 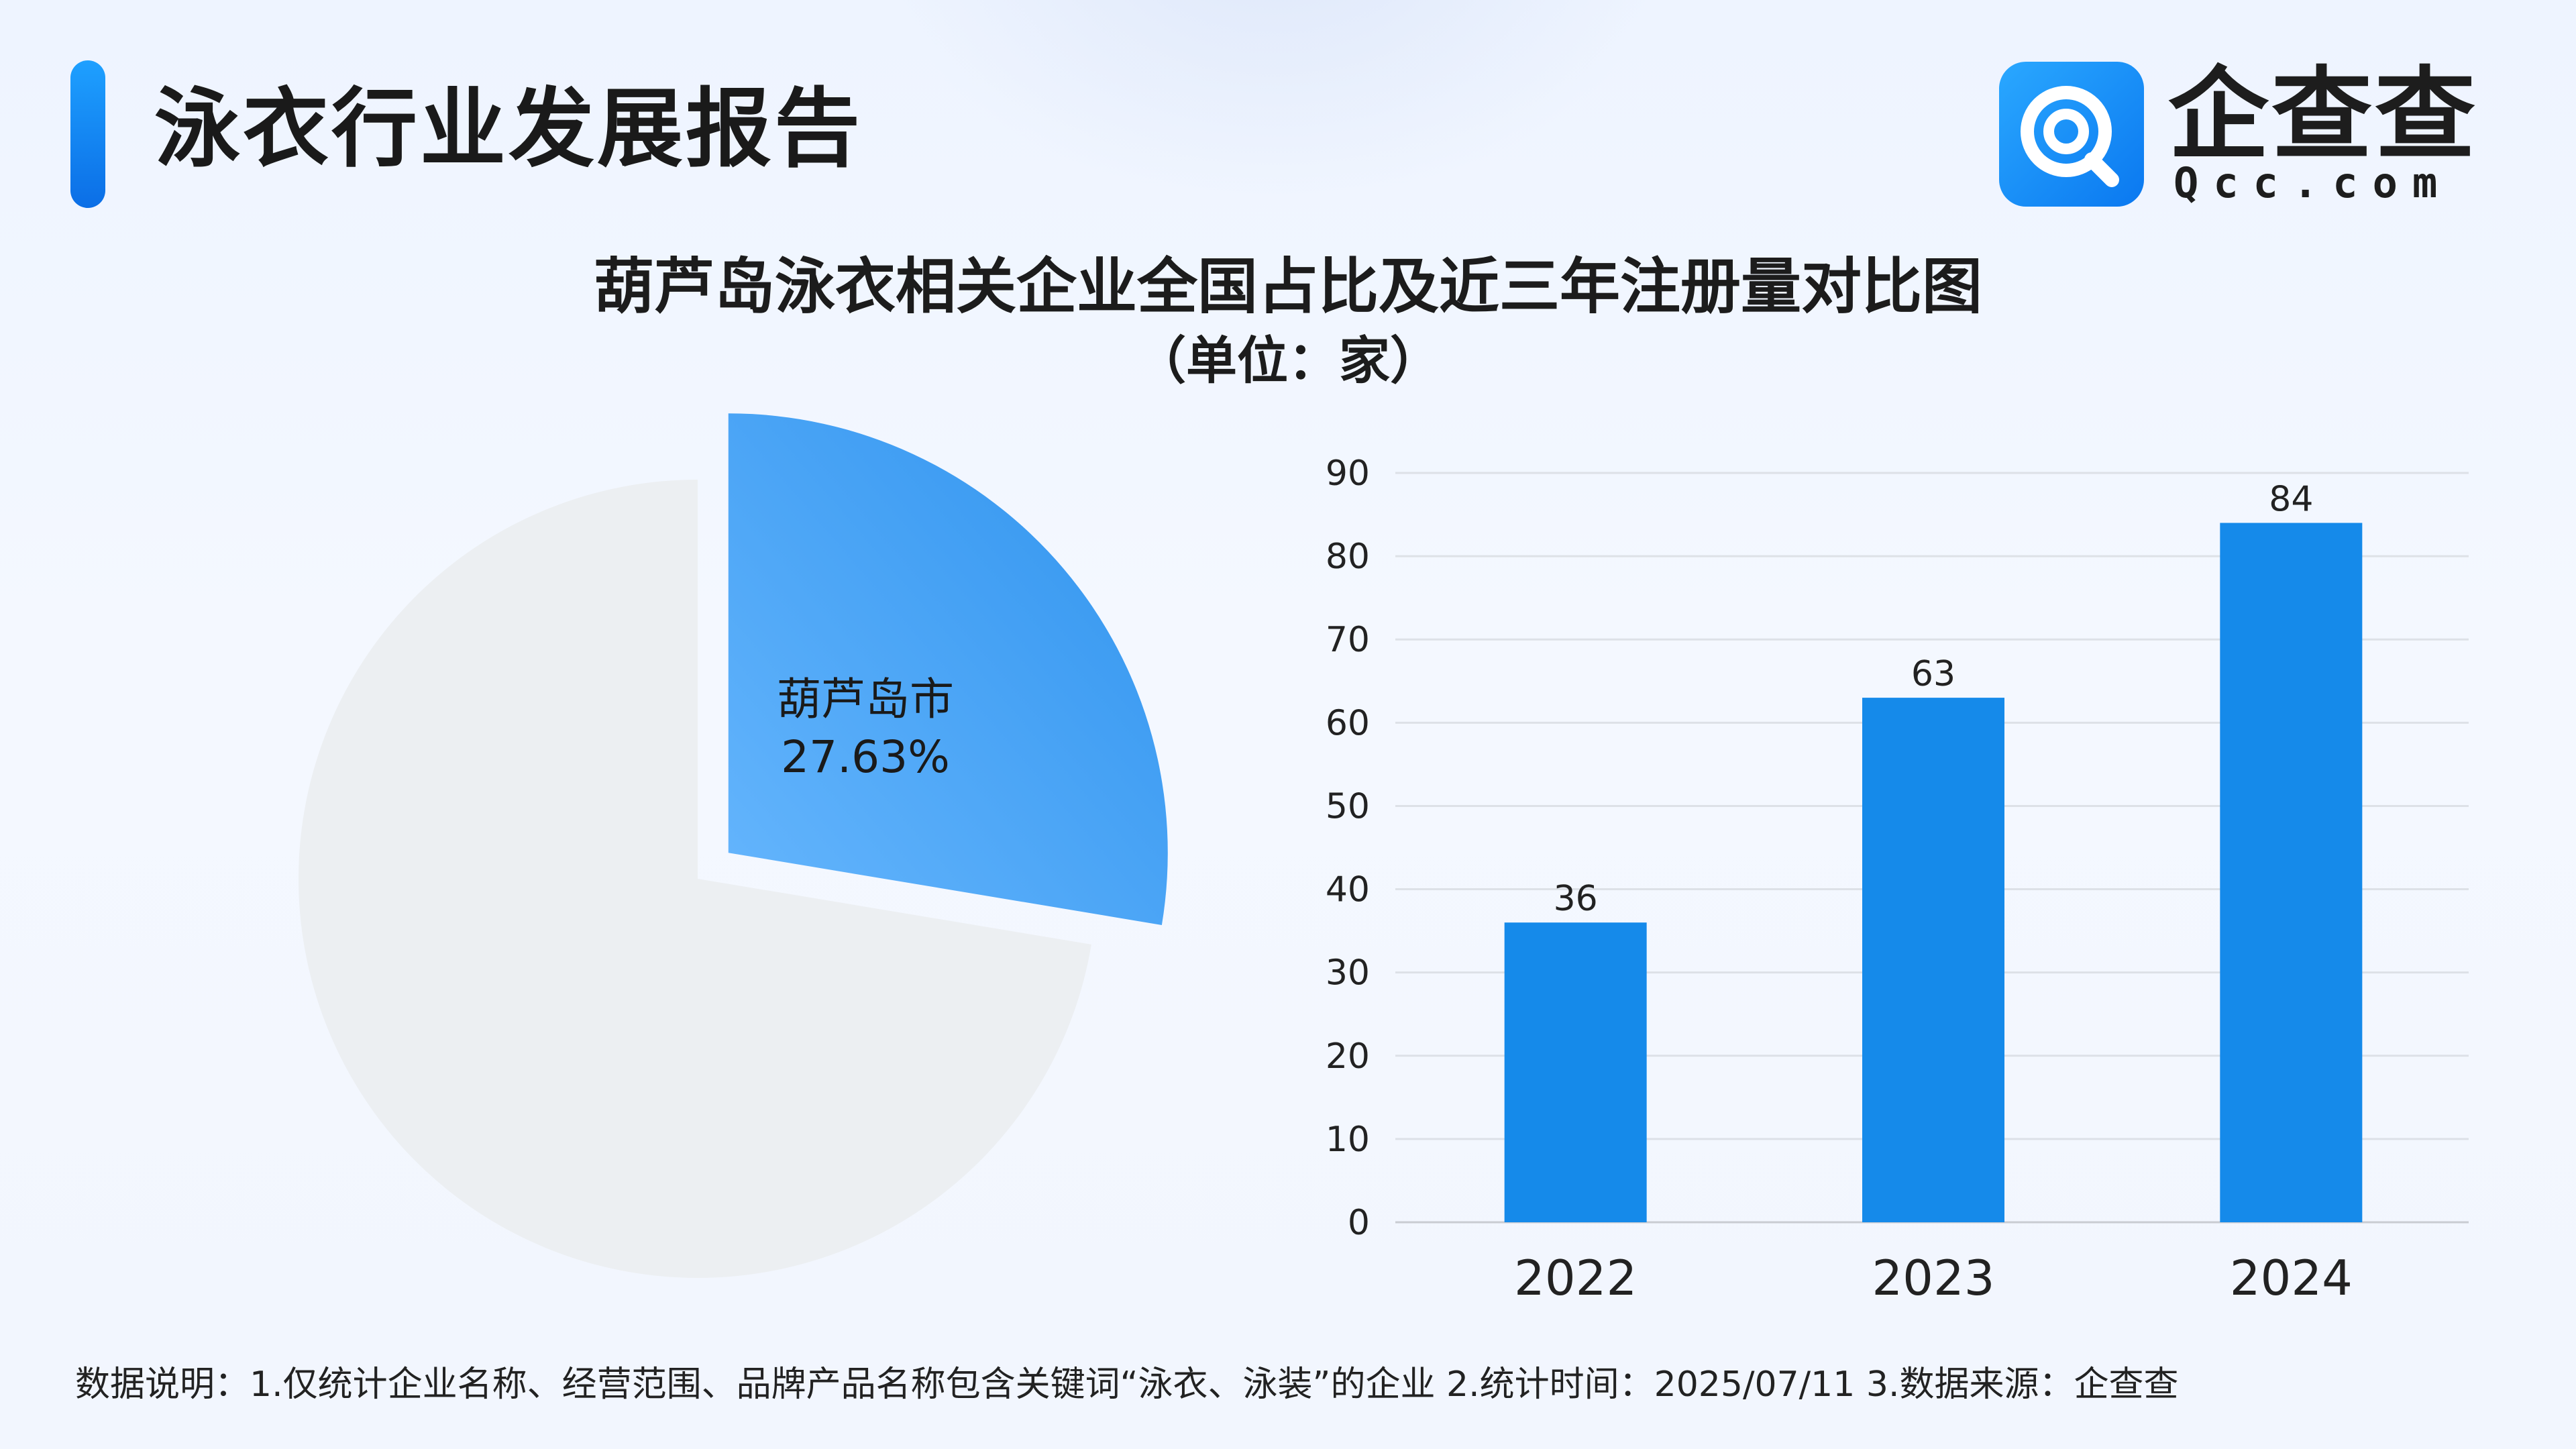 I want to click on y-tick-label: 10, so click(x=1348, y=1140).